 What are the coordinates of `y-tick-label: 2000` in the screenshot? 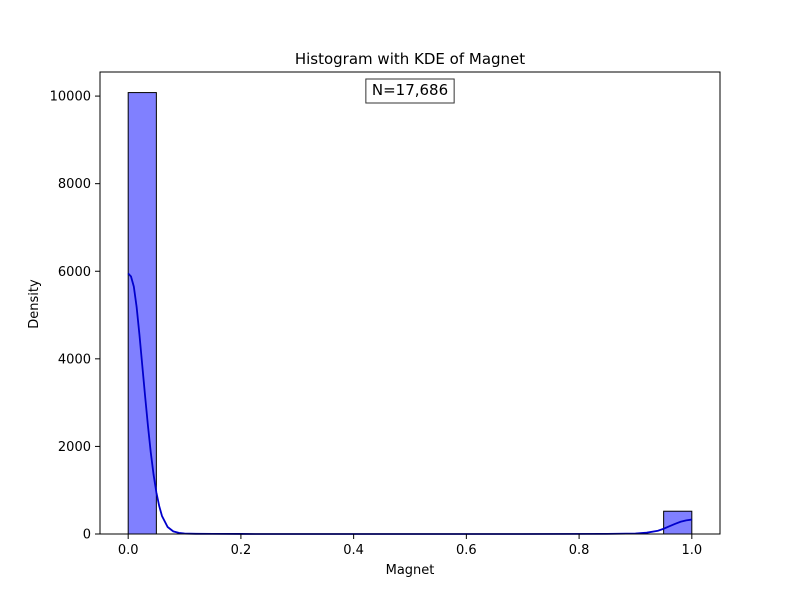 It's located at (74, 447).